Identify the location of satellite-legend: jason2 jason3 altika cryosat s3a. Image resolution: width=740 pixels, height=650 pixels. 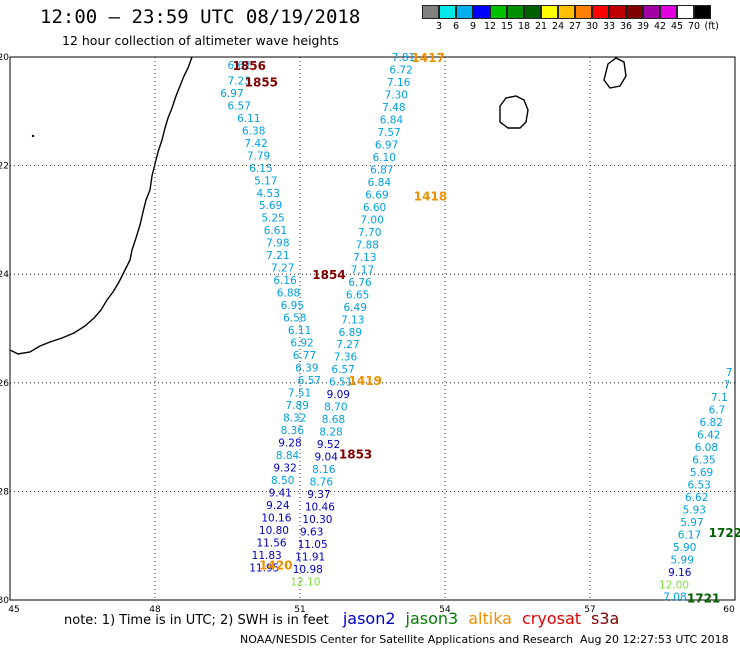
(476, 618).